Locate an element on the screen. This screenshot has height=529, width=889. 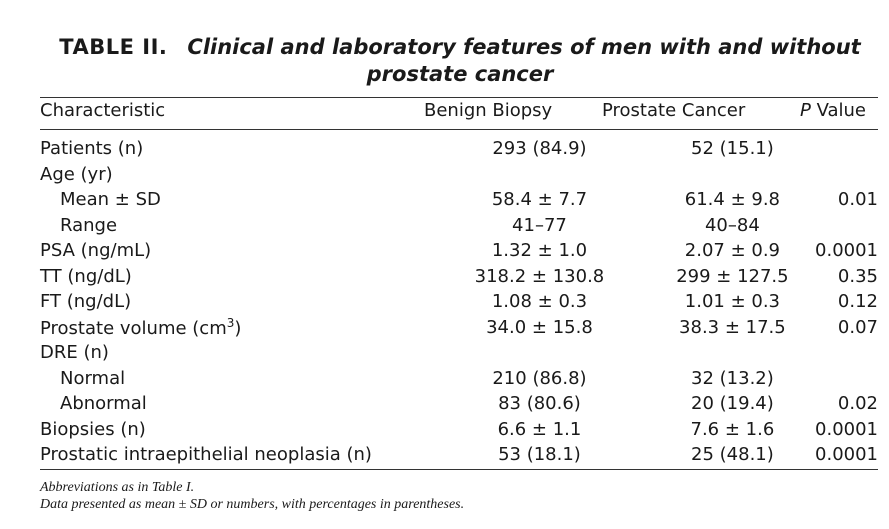
row-label: Patients (n) is located at coordinates (92, 149).